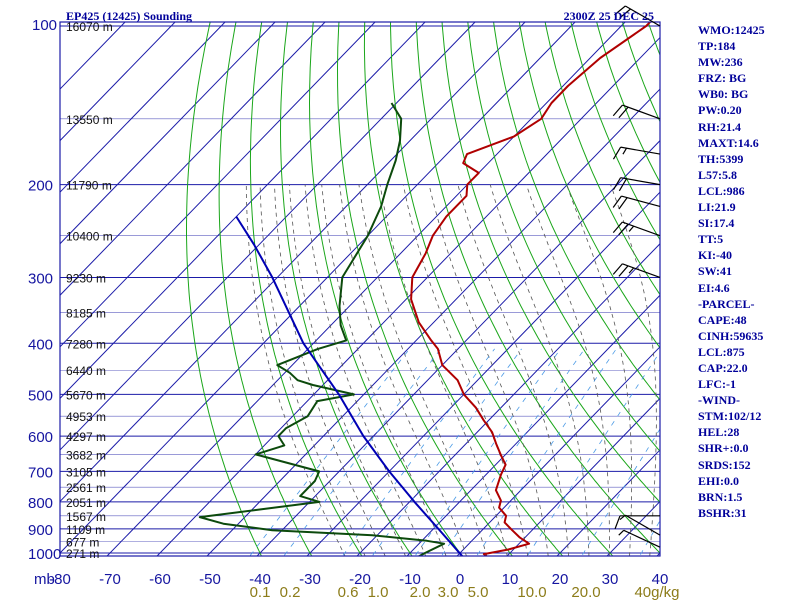 The image size is (800, 600). Describe the element at coordinates (86, 472) in the screenshot. I see `height-label: 3105 m` at that location.